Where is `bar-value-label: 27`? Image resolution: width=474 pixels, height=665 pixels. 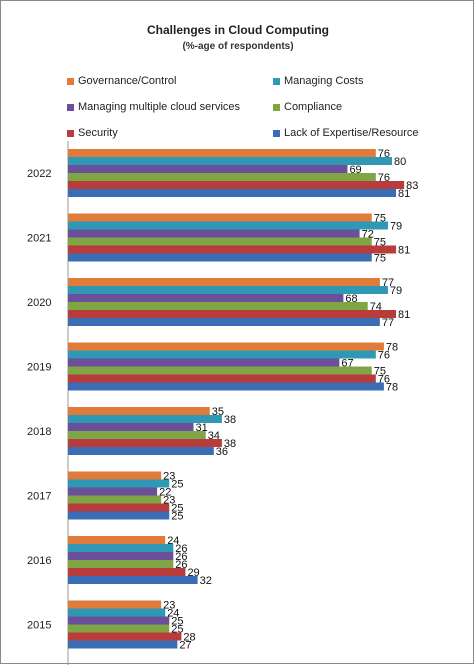
bar-value-label: 27 is located at coordinates (185, 646).